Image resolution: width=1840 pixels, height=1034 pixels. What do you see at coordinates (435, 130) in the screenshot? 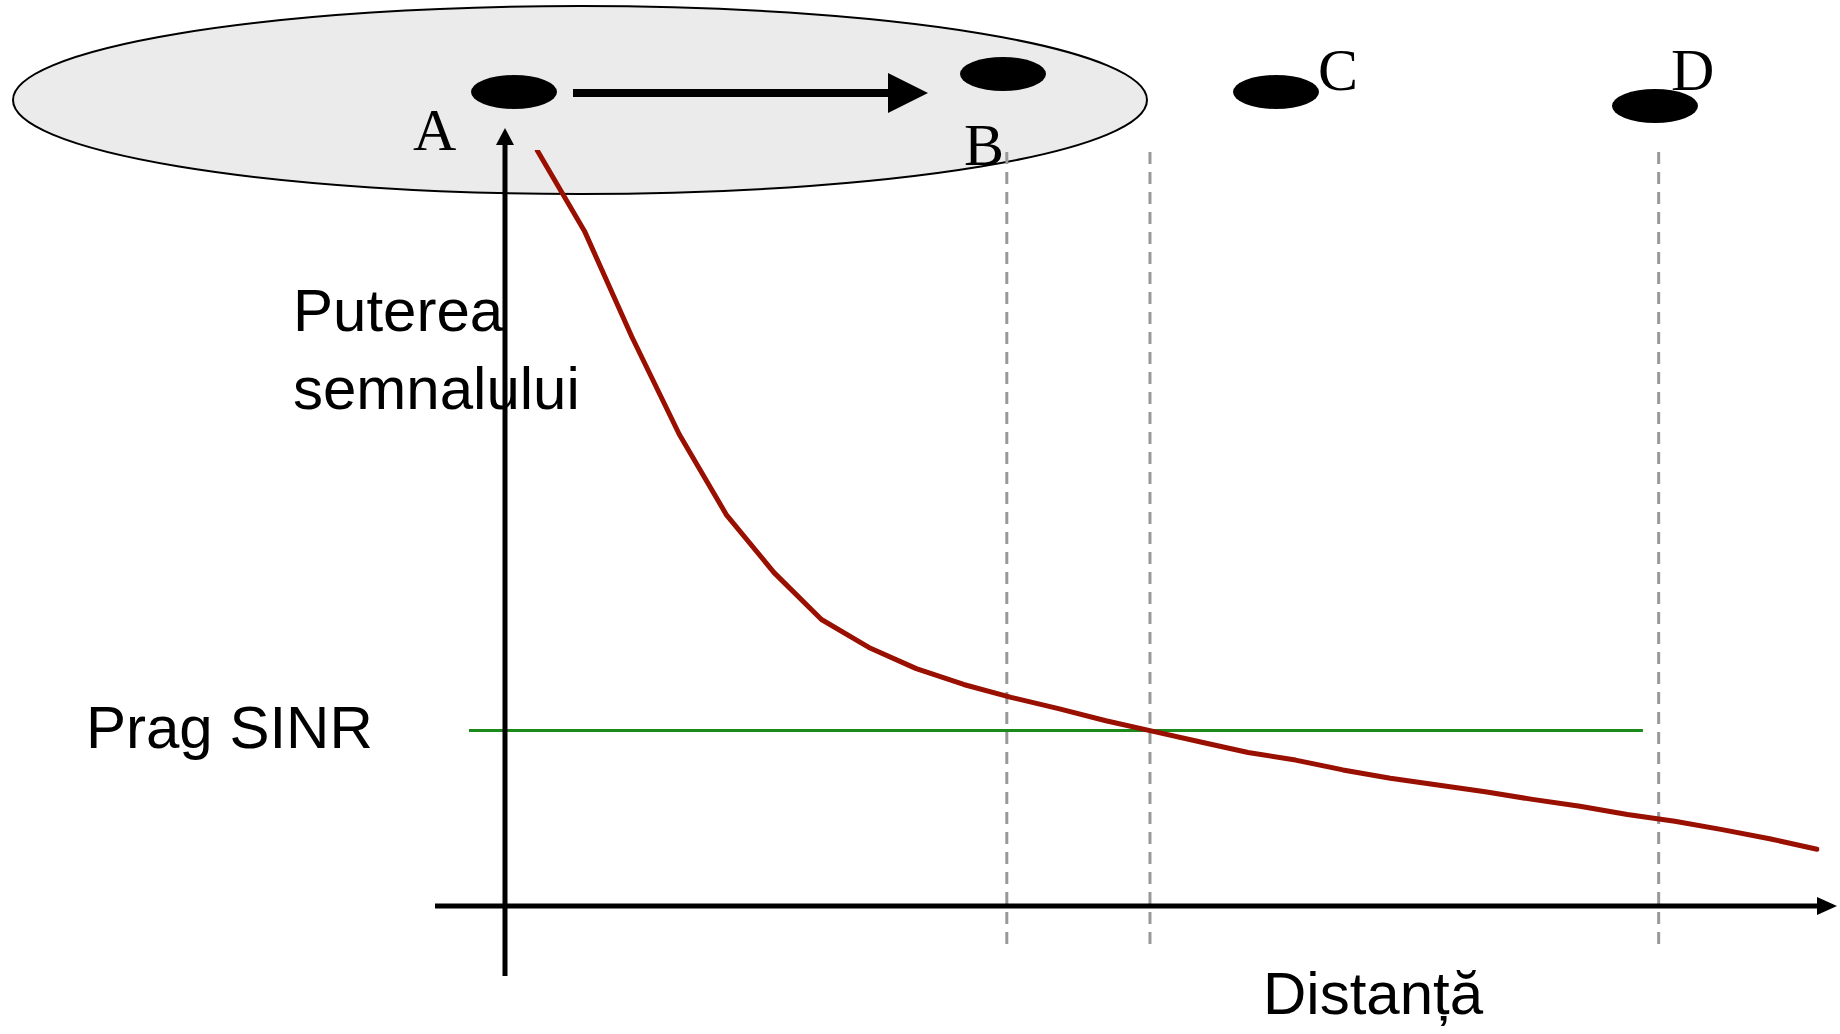
I see `text: A` at bounding box center [435, 130].